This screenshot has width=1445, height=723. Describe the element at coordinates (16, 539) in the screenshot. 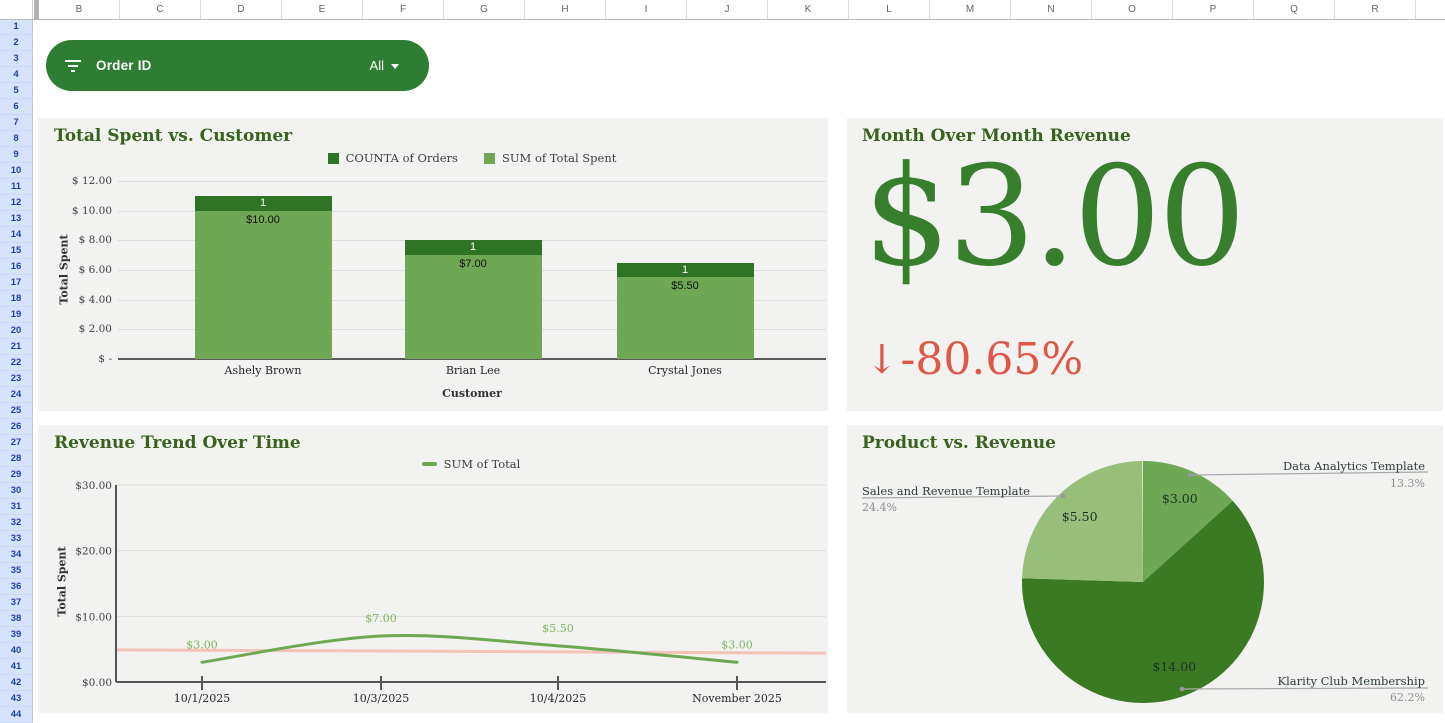

I see `row-header-33: 33` at that location.